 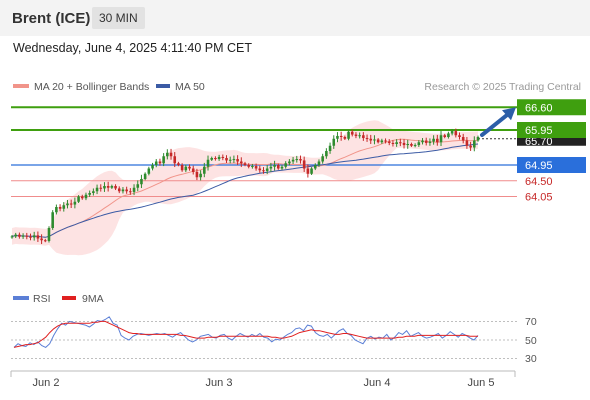 What do you see at coordinates (93, 299) in the screenshot?
I see `rsi-ma-legend-label: 9MA` at bounding box center [93, 299].